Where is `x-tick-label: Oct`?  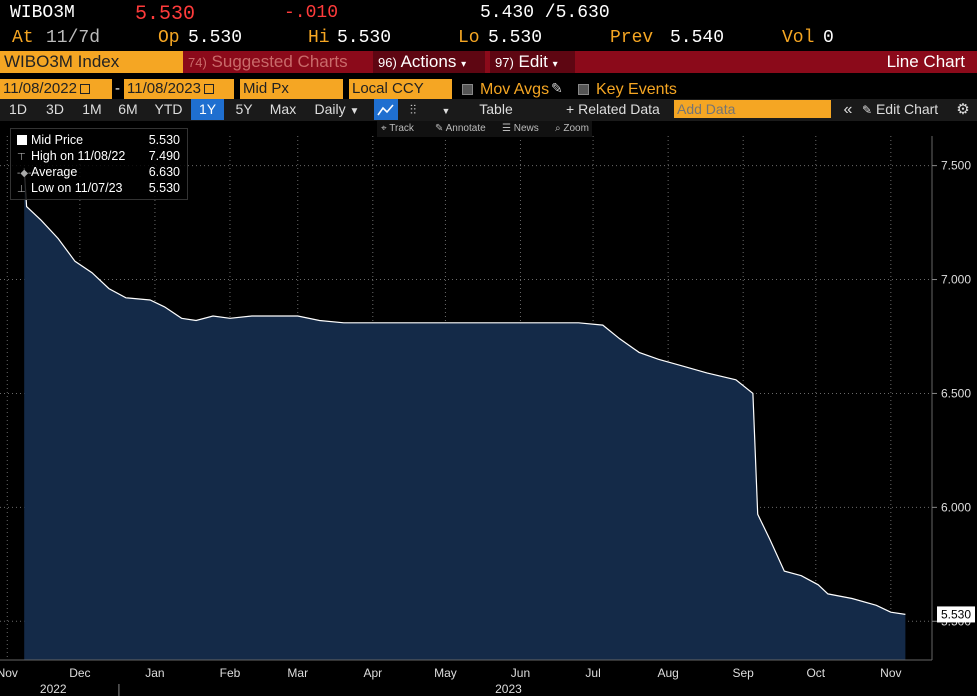 x-tick-label: Oct is located at coordinates (815, 673).